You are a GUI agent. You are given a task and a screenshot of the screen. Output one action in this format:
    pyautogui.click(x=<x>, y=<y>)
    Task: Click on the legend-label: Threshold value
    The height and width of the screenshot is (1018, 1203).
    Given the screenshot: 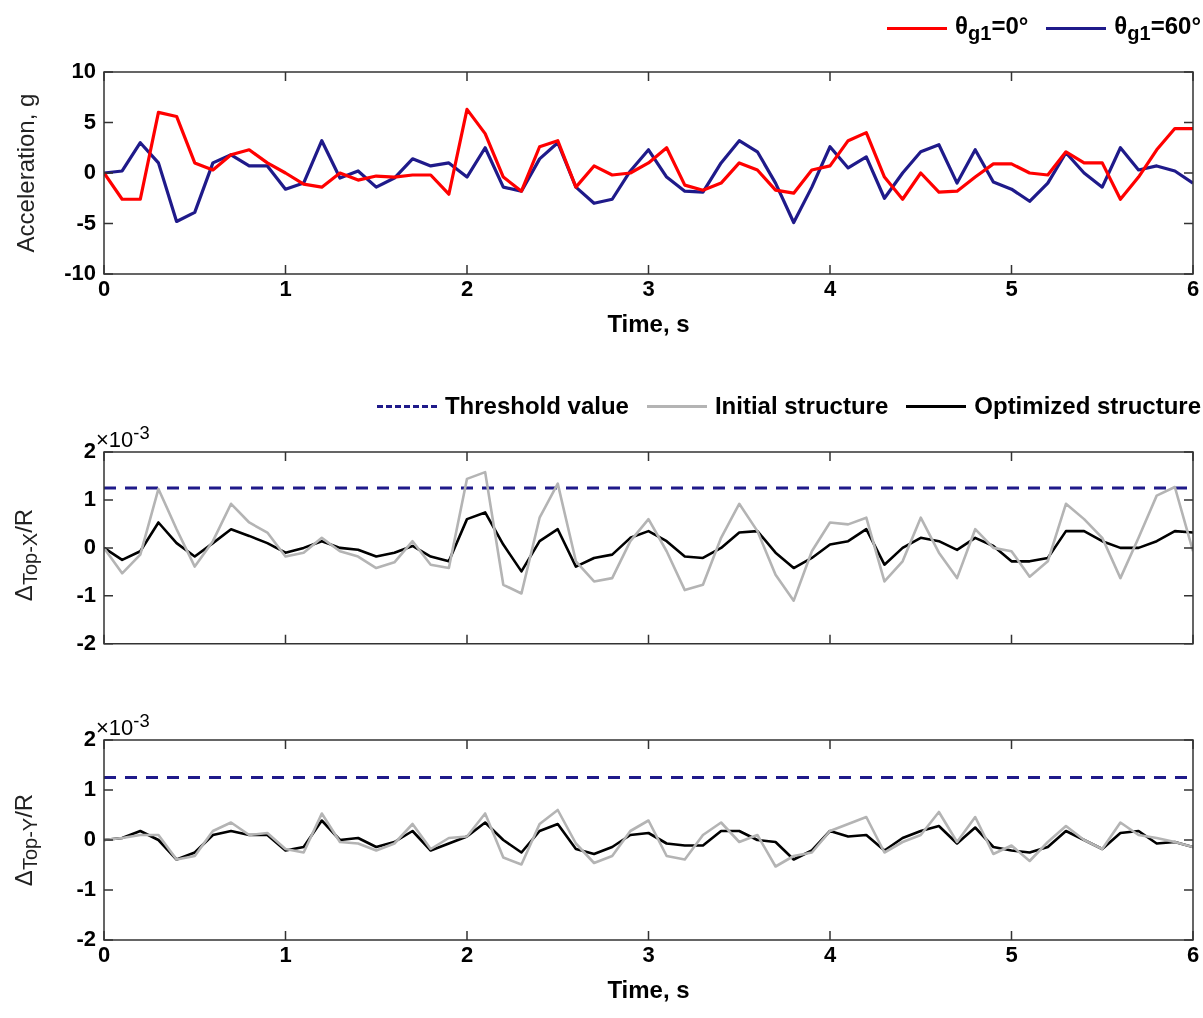 What is the action you would take?
    pyautogui.click(x=536, y=406)
    